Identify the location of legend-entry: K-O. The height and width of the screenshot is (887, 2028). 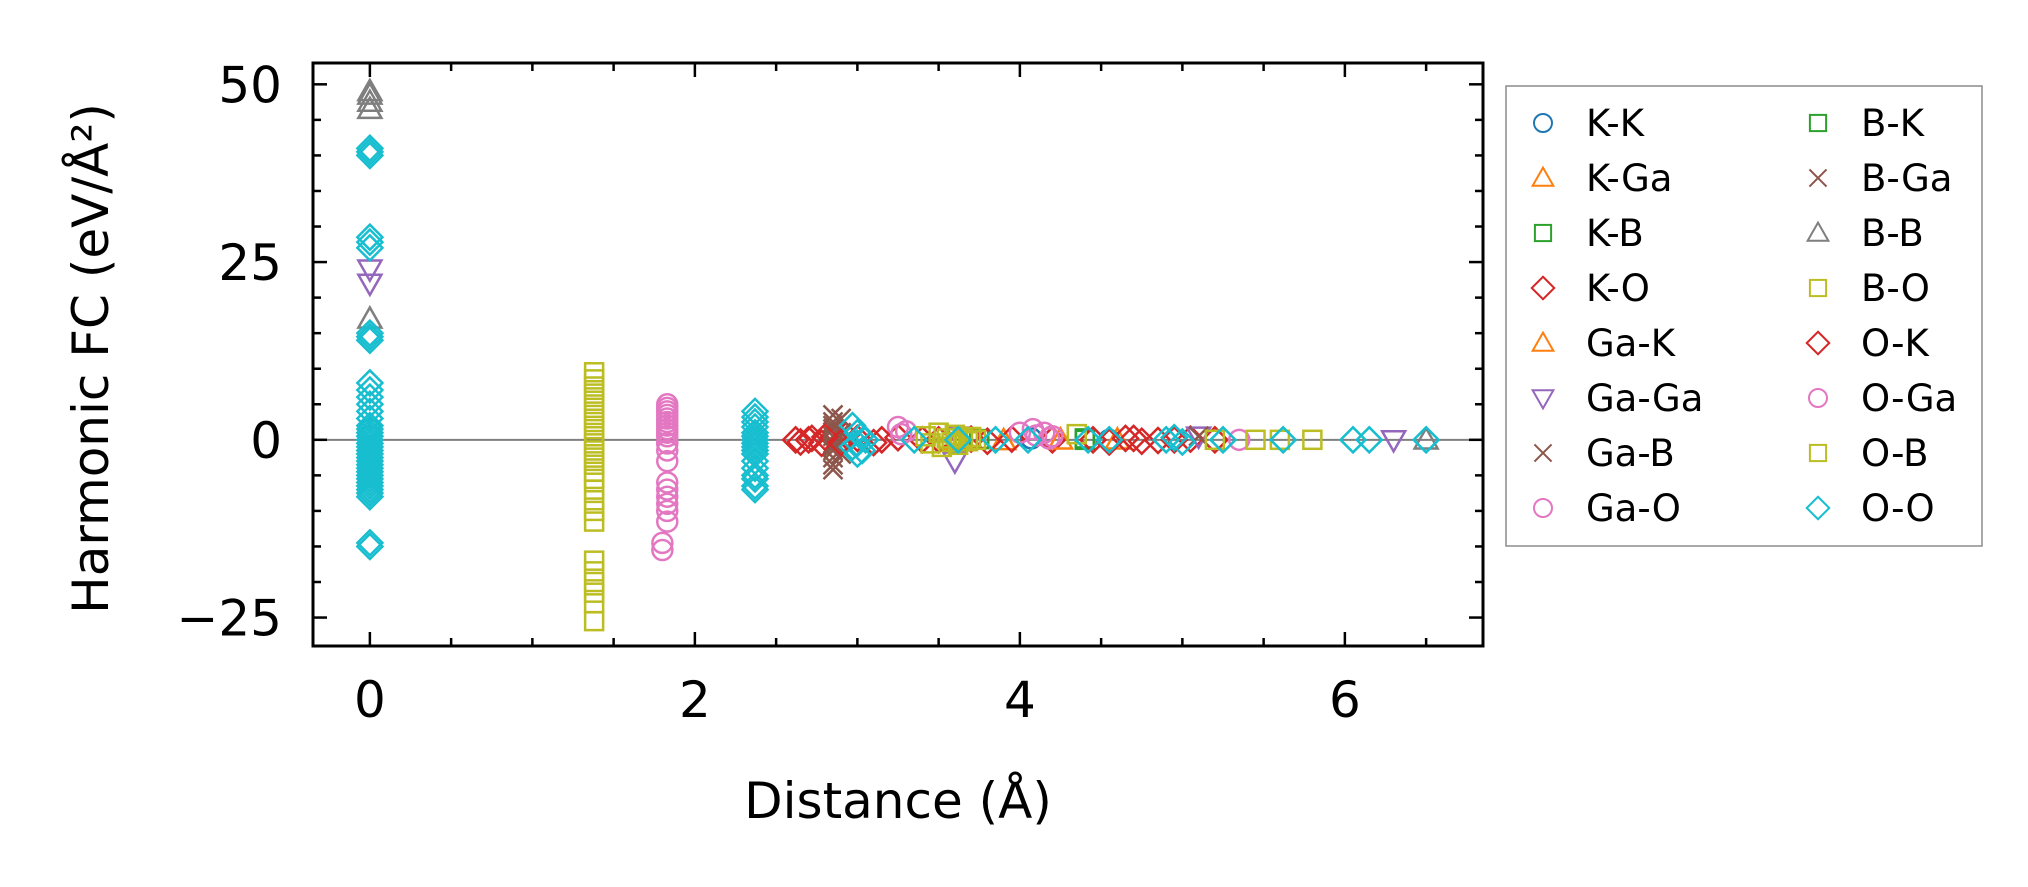
(1590, 288).